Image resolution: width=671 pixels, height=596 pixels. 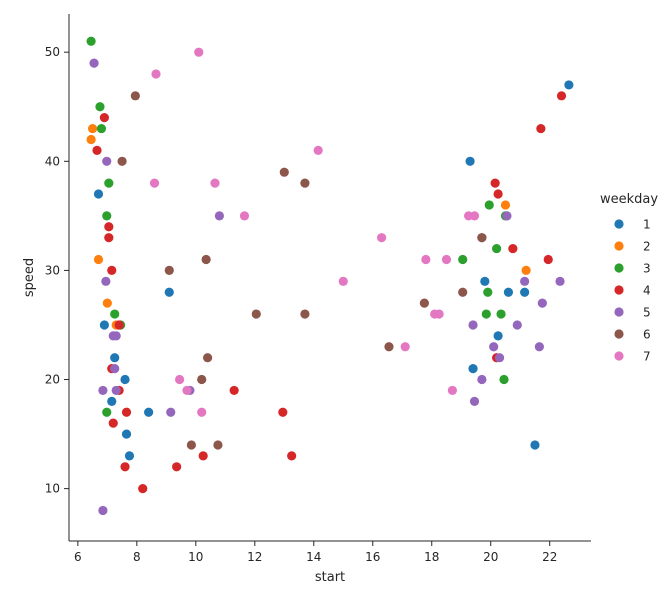 What do you see at coordinates (431, 557) in the screenshot?
I see `x-tick-label: 18` at bounding box center [431, 557].